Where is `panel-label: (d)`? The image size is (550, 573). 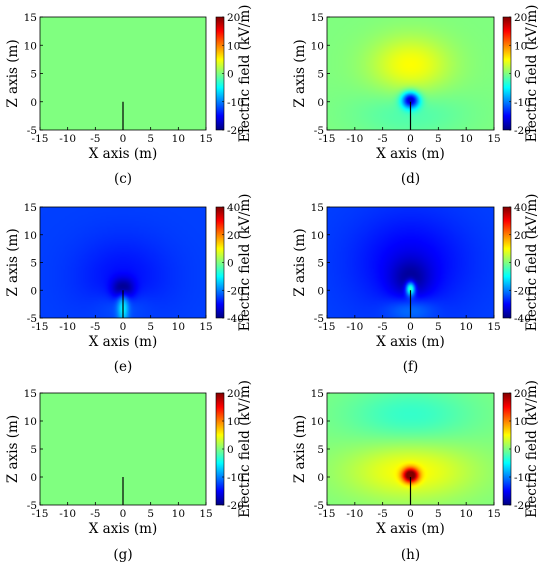
panel-label: (d) is located at coordinates (410, 179).